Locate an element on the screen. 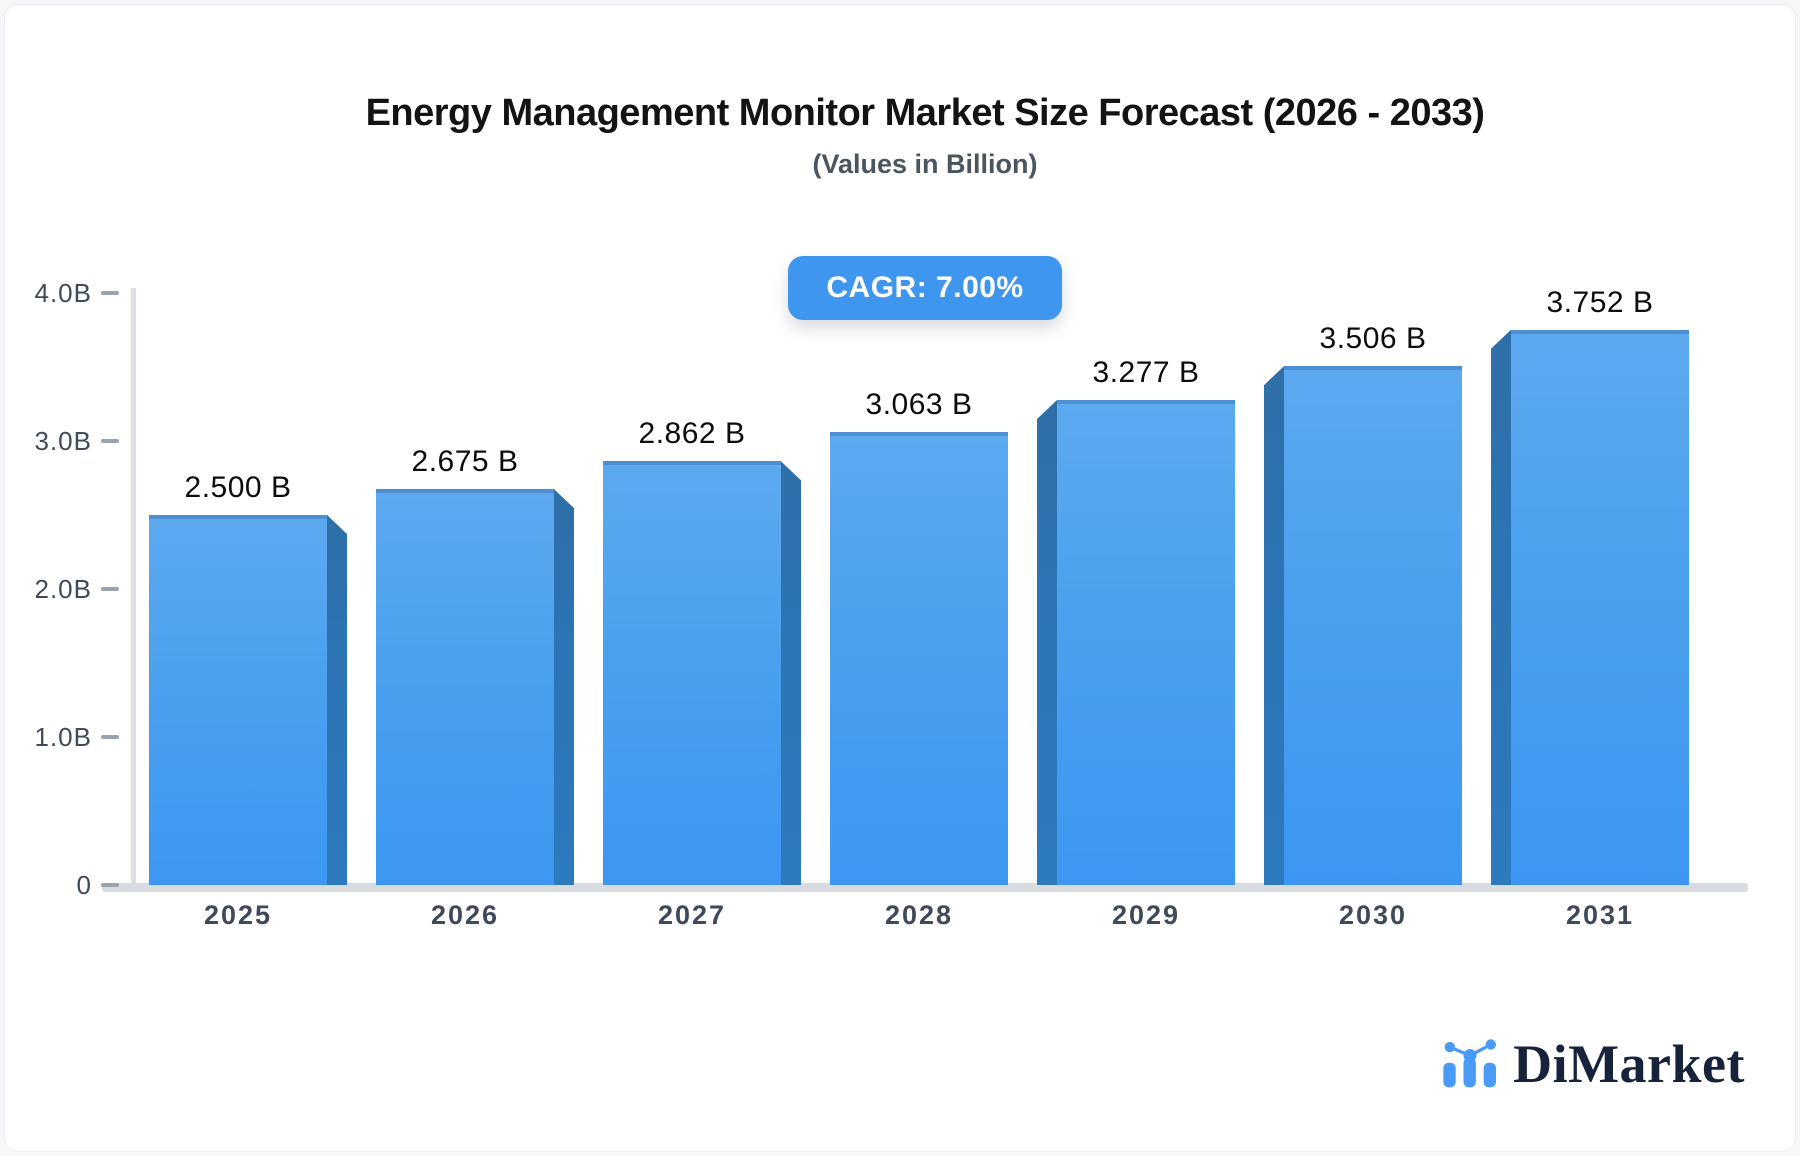 This screenshot has height=1156, width=1800. brand-logo-text: DiMarket is located at coordinates (1629, 1064).